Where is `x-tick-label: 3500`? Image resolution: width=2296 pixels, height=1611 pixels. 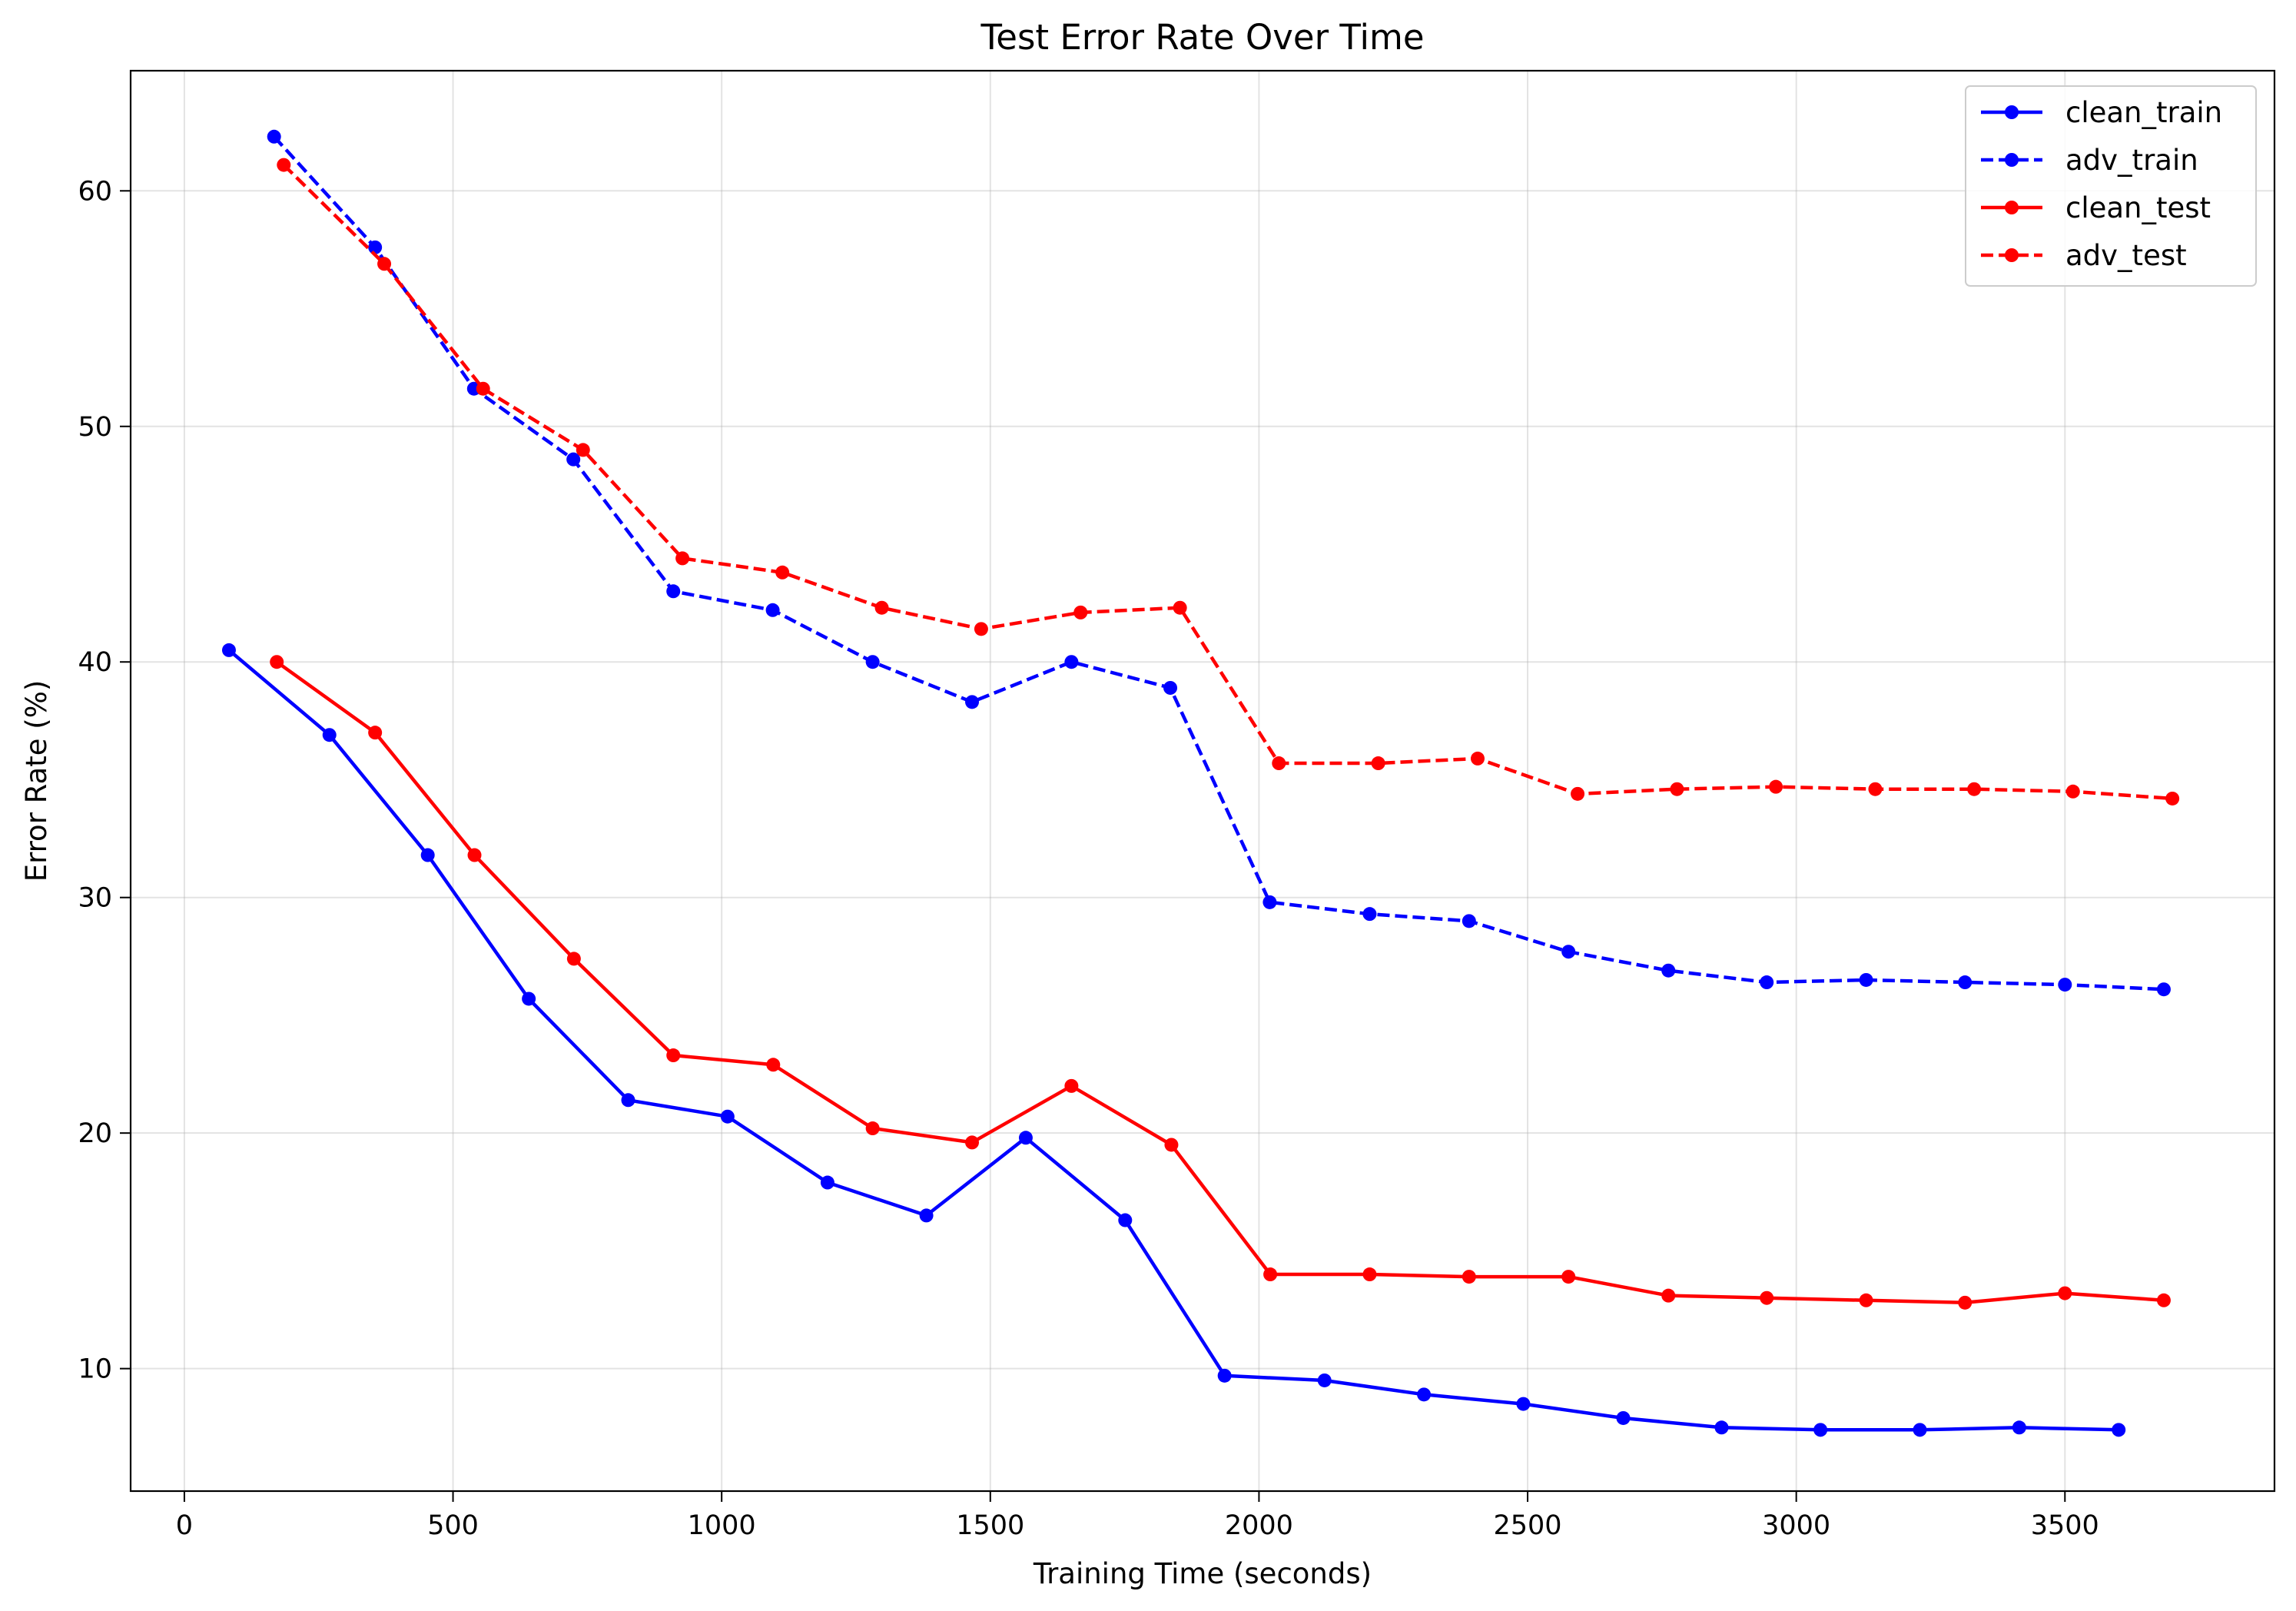
x-tick-label: 3500 is located at coordinates (2065, 1525).